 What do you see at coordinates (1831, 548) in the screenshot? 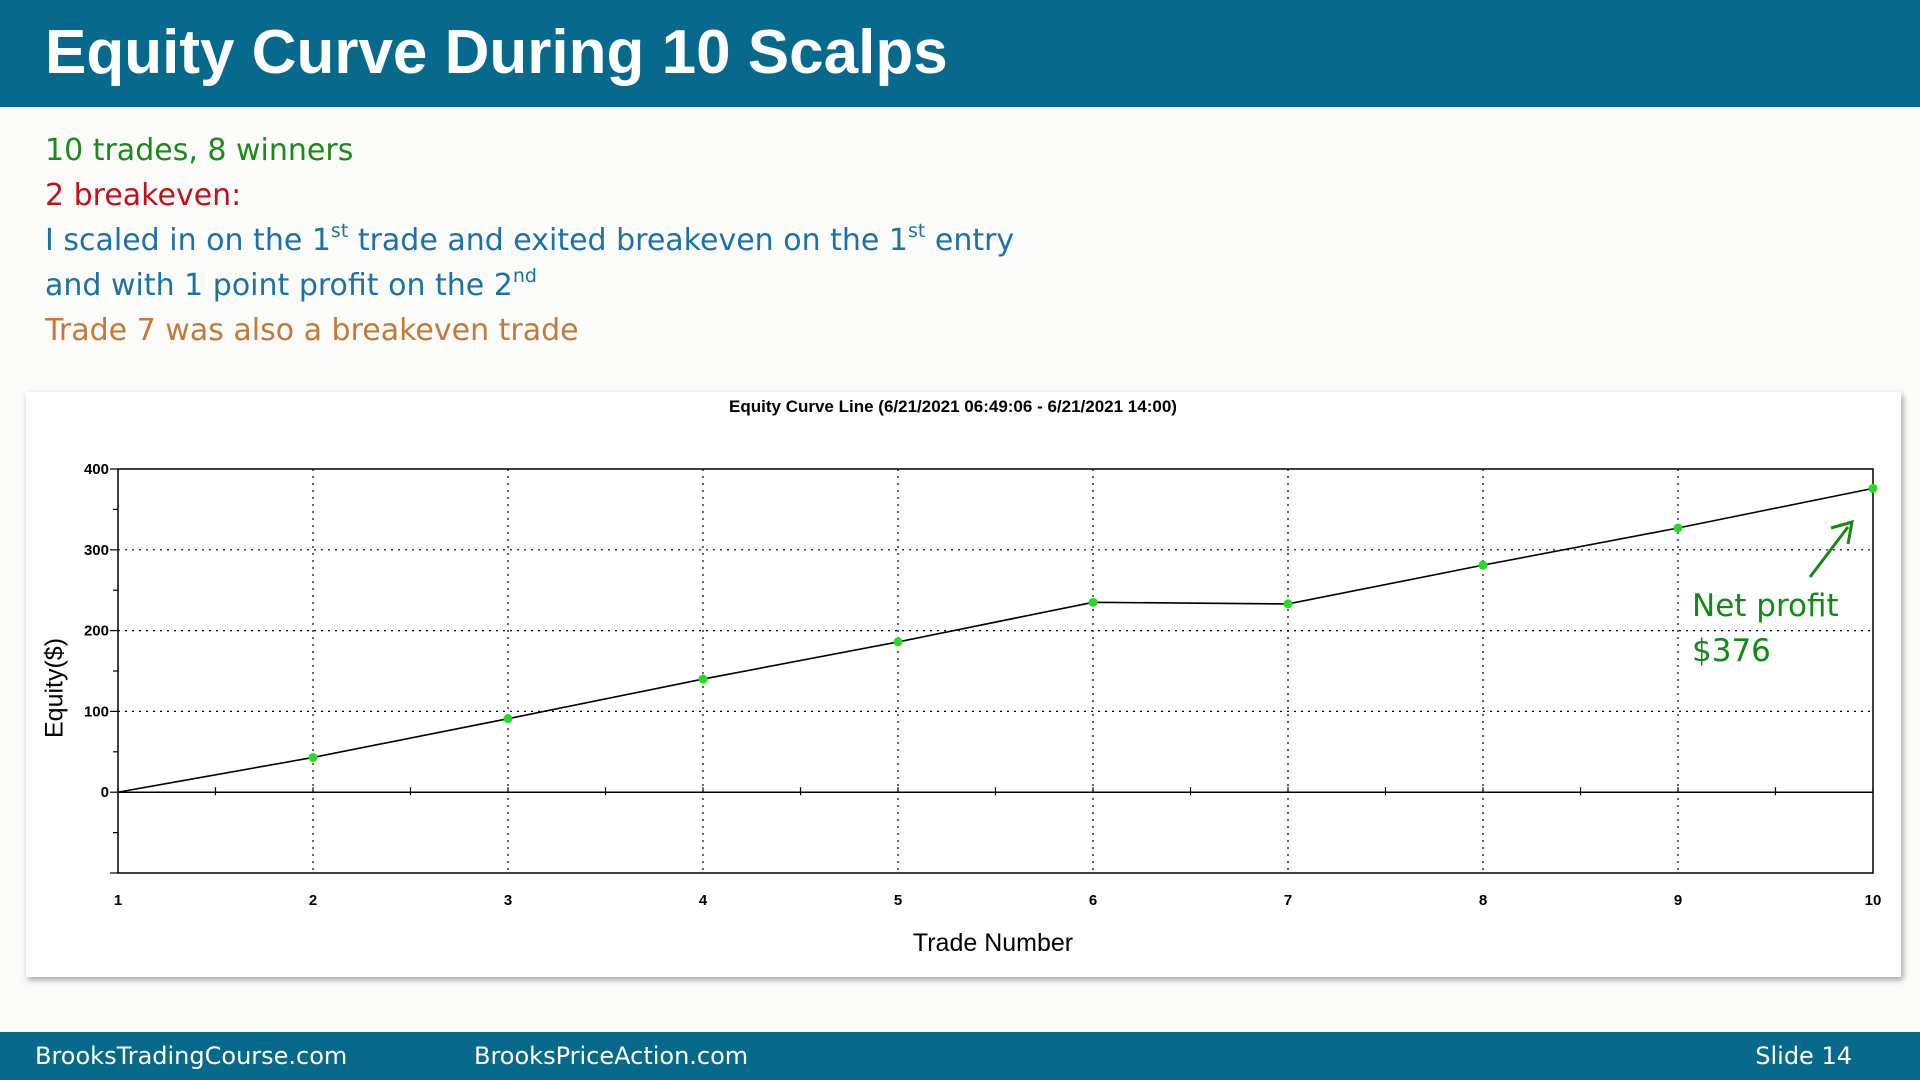
I see `net-profit-arrow` at bounding box center [1831, 548].